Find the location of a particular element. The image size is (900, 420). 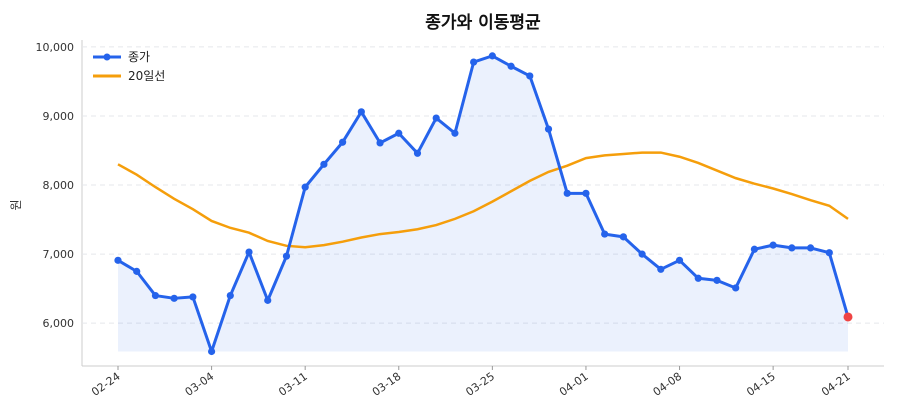

legend-marker-close is located at coordinates (107, 57).